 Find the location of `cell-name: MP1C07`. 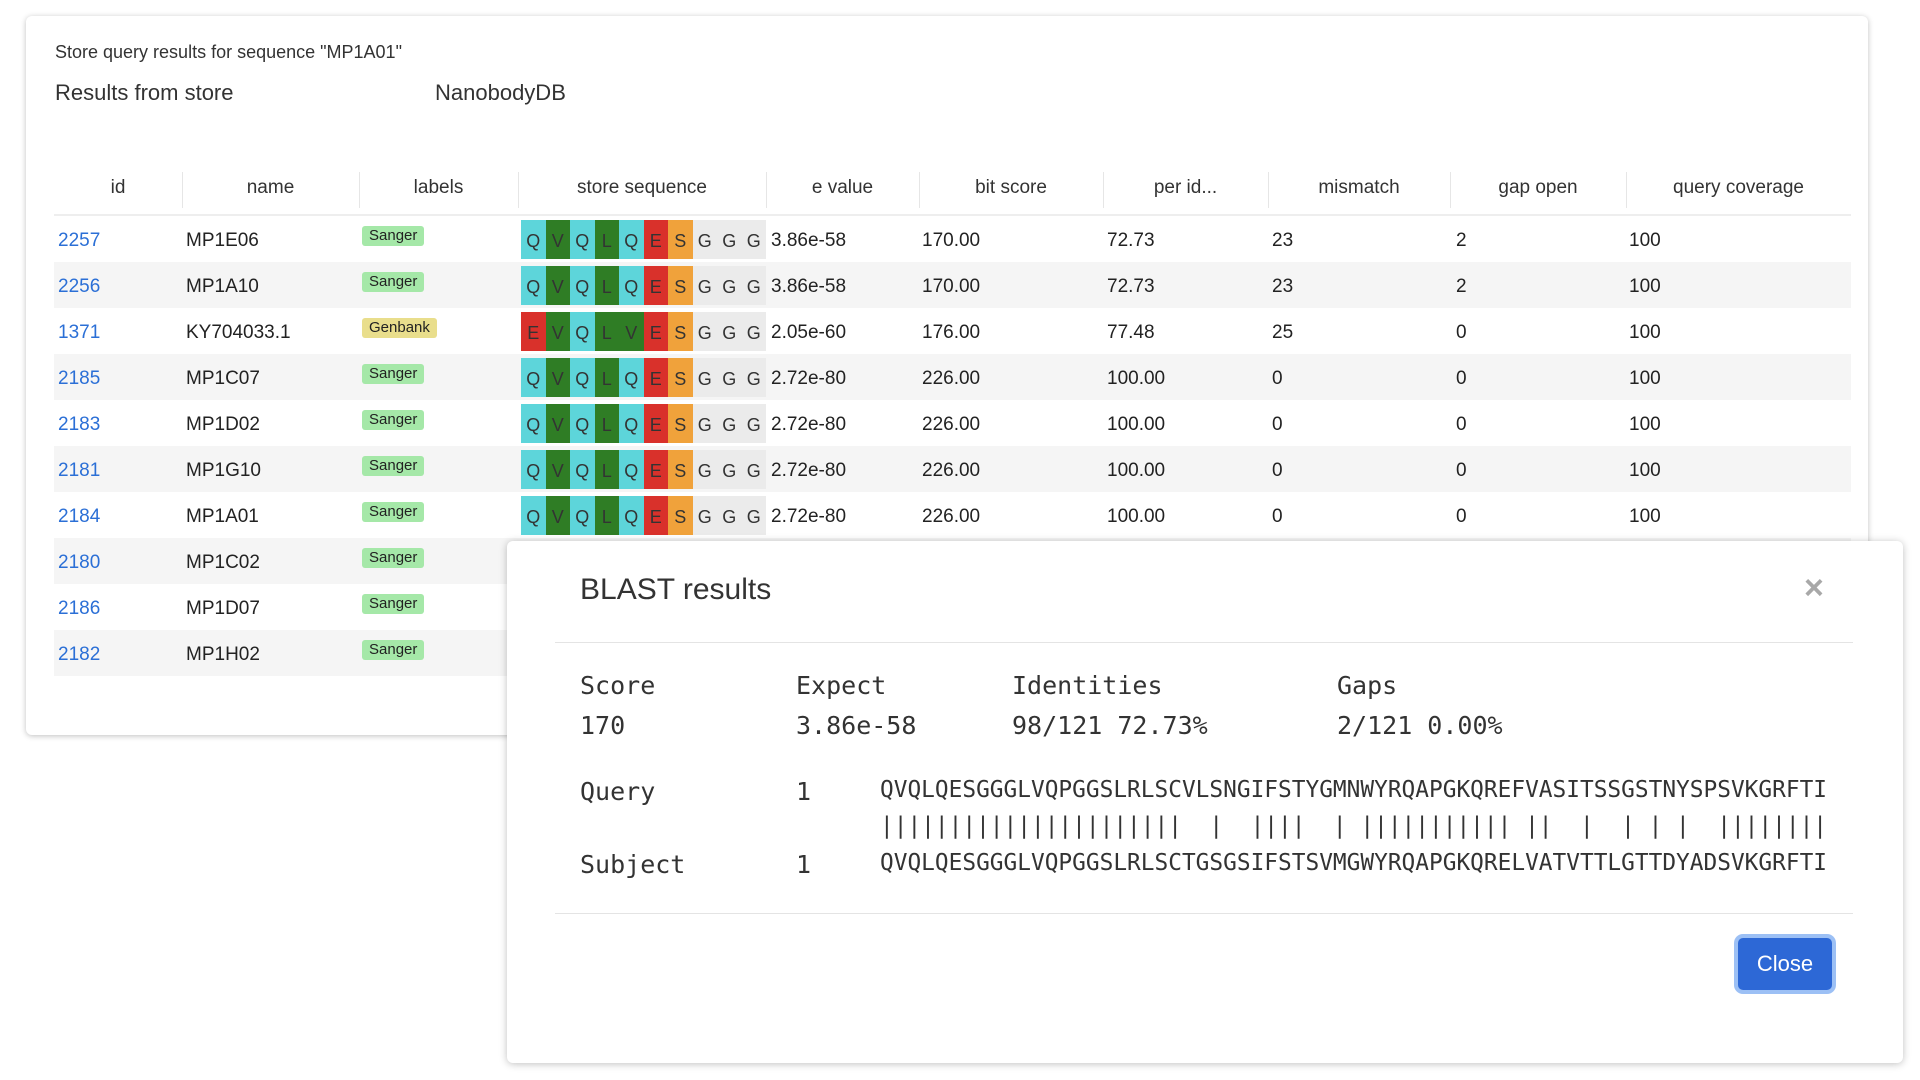

cell-name: MP1C07 is located at coordinates (223, 378).